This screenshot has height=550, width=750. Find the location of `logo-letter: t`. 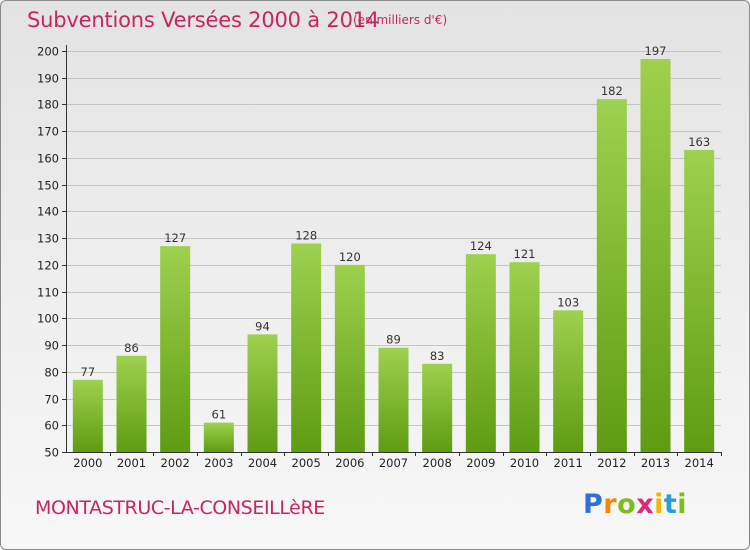

logo-letter: t is located at coordinates (670, 504).